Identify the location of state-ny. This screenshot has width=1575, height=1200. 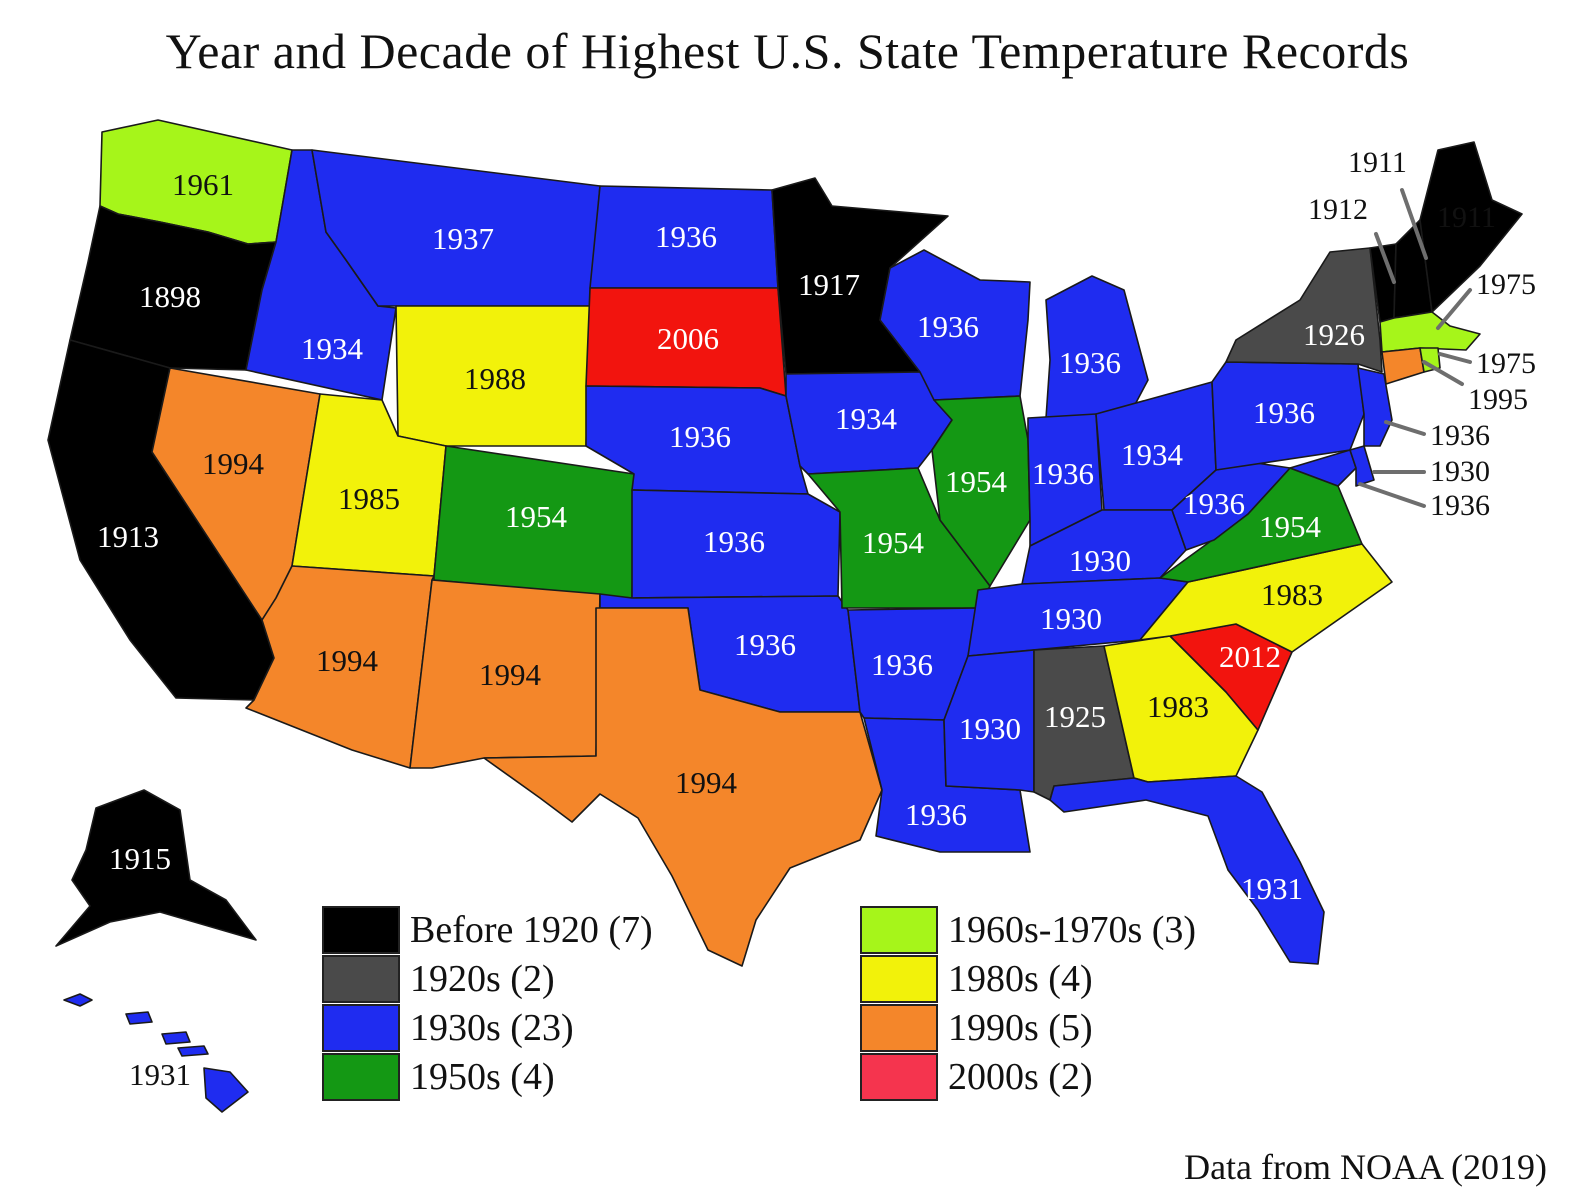
(1304, 310).